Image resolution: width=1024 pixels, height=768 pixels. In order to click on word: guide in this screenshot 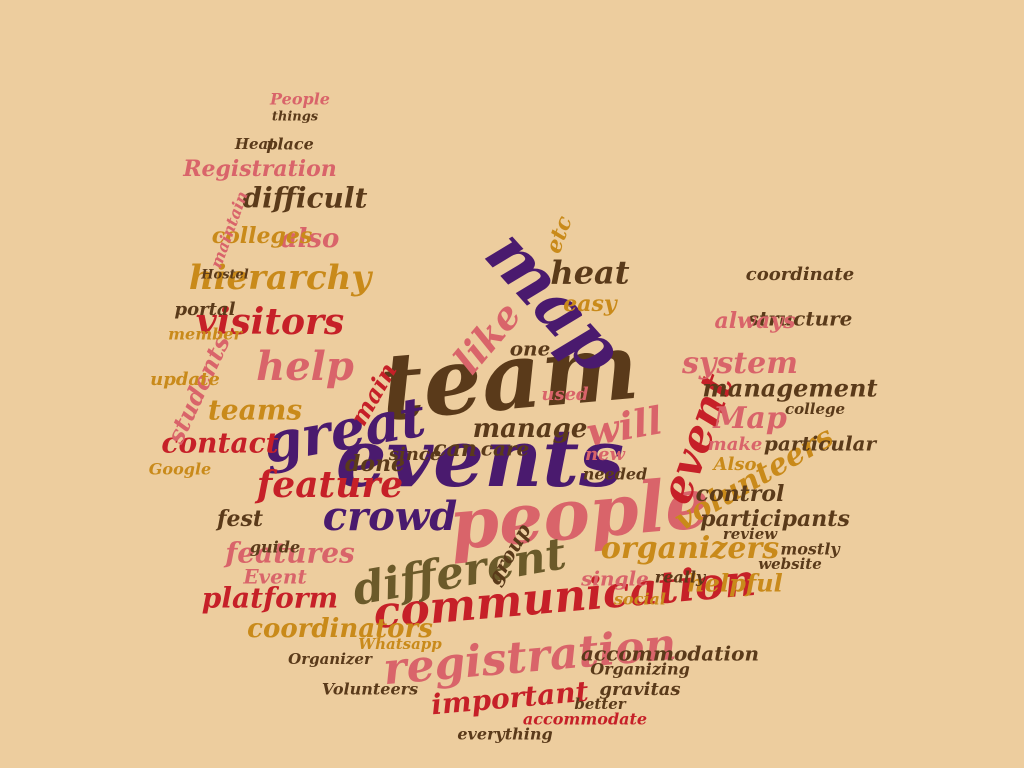, I will do `click(275, 547)`.